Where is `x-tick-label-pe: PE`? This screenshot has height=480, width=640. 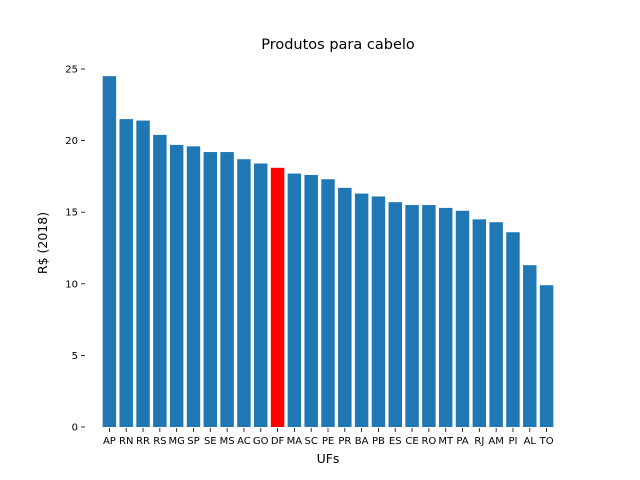
x-tick-label-pe: PE is located at coordinates (328, 441).